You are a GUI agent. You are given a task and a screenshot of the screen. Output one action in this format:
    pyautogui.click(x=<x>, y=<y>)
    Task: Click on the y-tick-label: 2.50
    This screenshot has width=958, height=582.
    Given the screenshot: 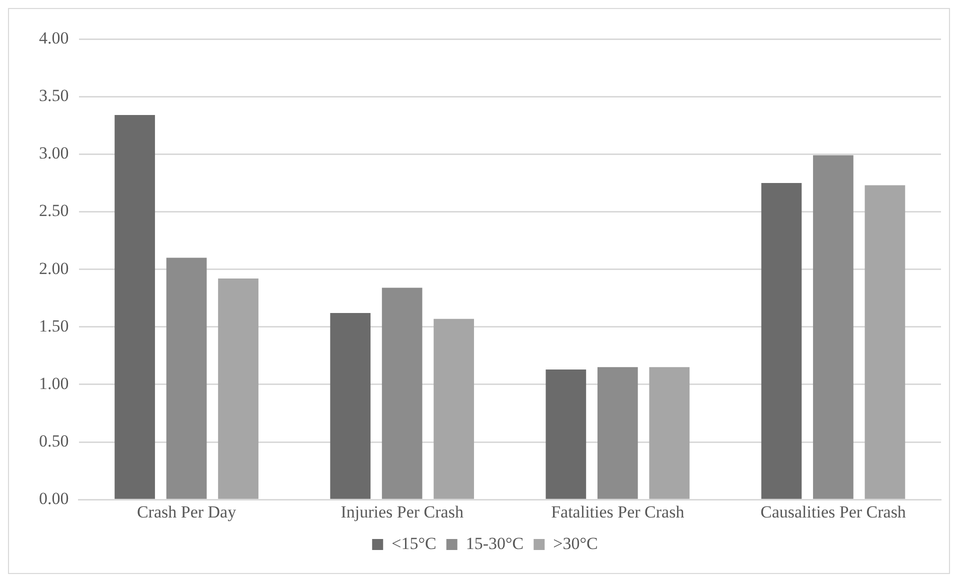 What is the action you would take?
    pyautogui.click(x=54, y=210)
    